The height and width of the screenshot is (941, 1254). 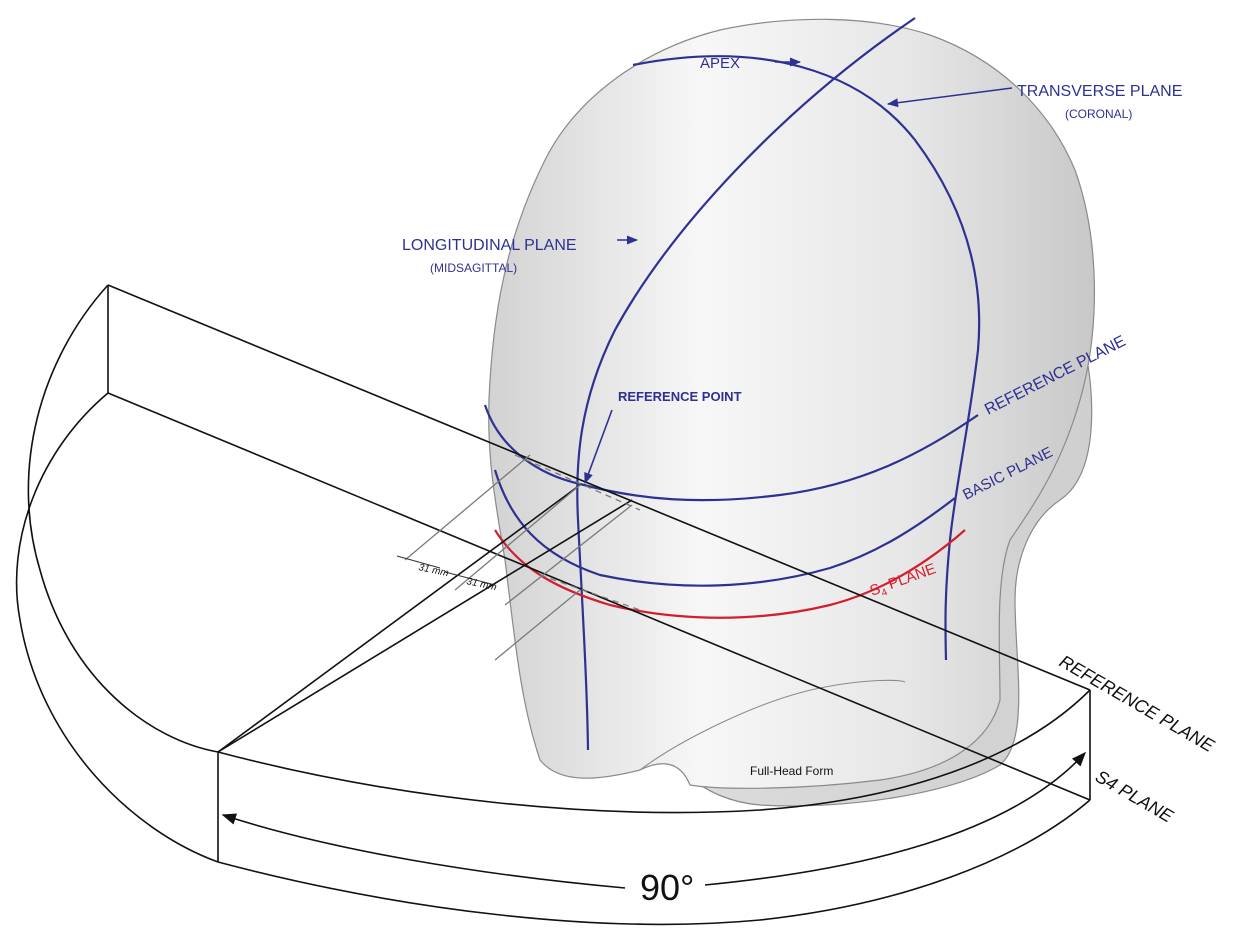 I want to click on transverse-plane-label: TRANSVERSE PLANE, so click(x=1099, y=91).